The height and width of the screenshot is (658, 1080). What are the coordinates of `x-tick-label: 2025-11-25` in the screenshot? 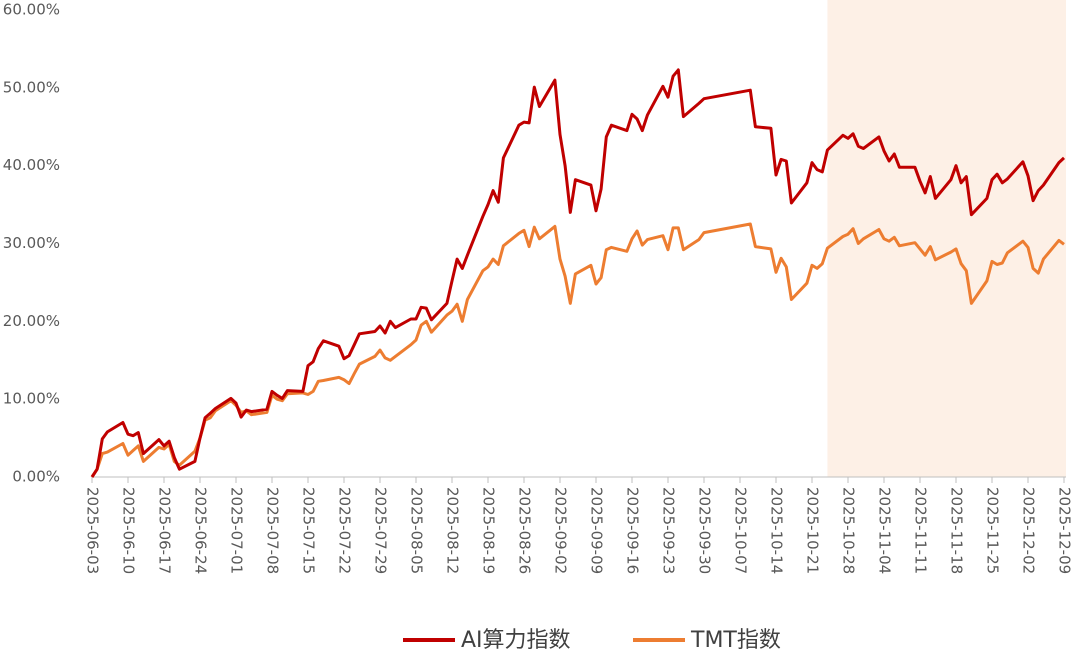 It's located at (993, 530).